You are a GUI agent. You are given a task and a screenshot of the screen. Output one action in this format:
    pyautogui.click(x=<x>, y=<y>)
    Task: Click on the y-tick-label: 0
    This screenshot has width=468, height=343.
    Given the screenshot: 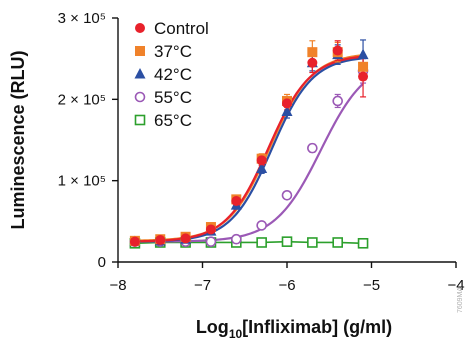 What is the action you would take?
    pyautogui.click(x=102, y=262)
    